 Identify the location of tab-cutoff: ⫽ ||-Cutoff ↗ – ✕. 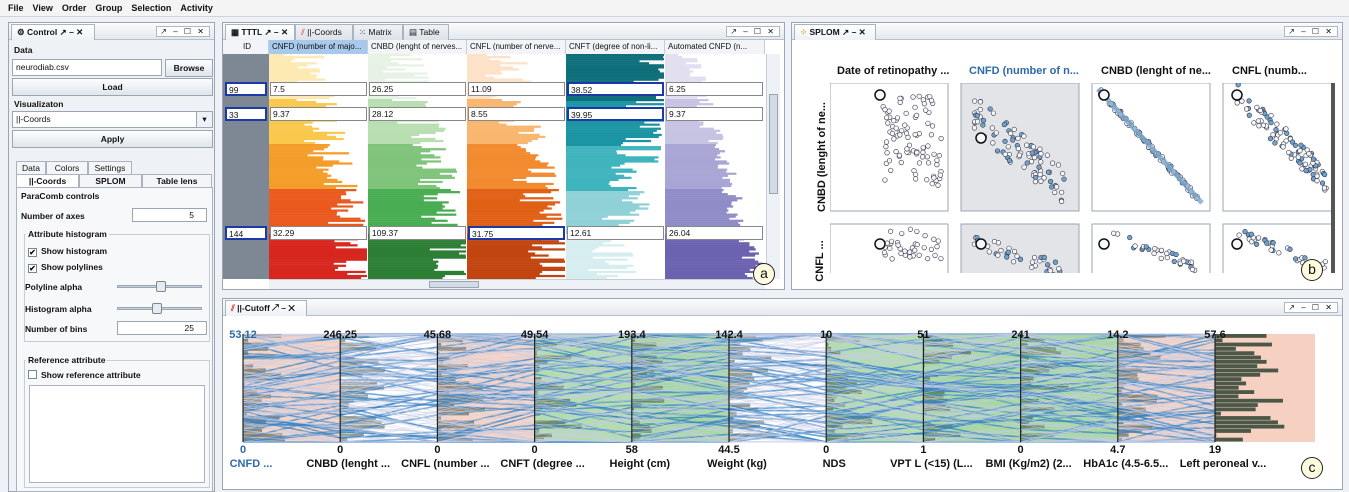
(266, 308).